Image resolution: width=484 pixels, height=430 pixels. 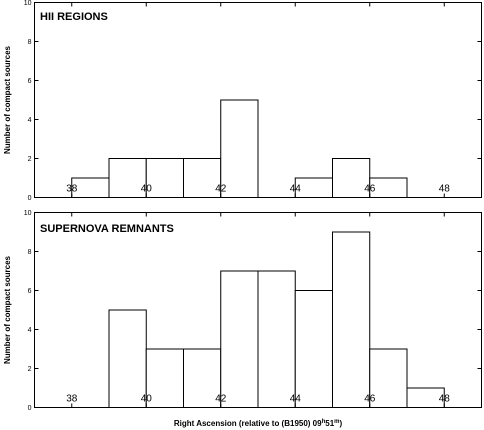 I want to click on hii-regions-y-tick-label: 0, so click(x=30, y=198).